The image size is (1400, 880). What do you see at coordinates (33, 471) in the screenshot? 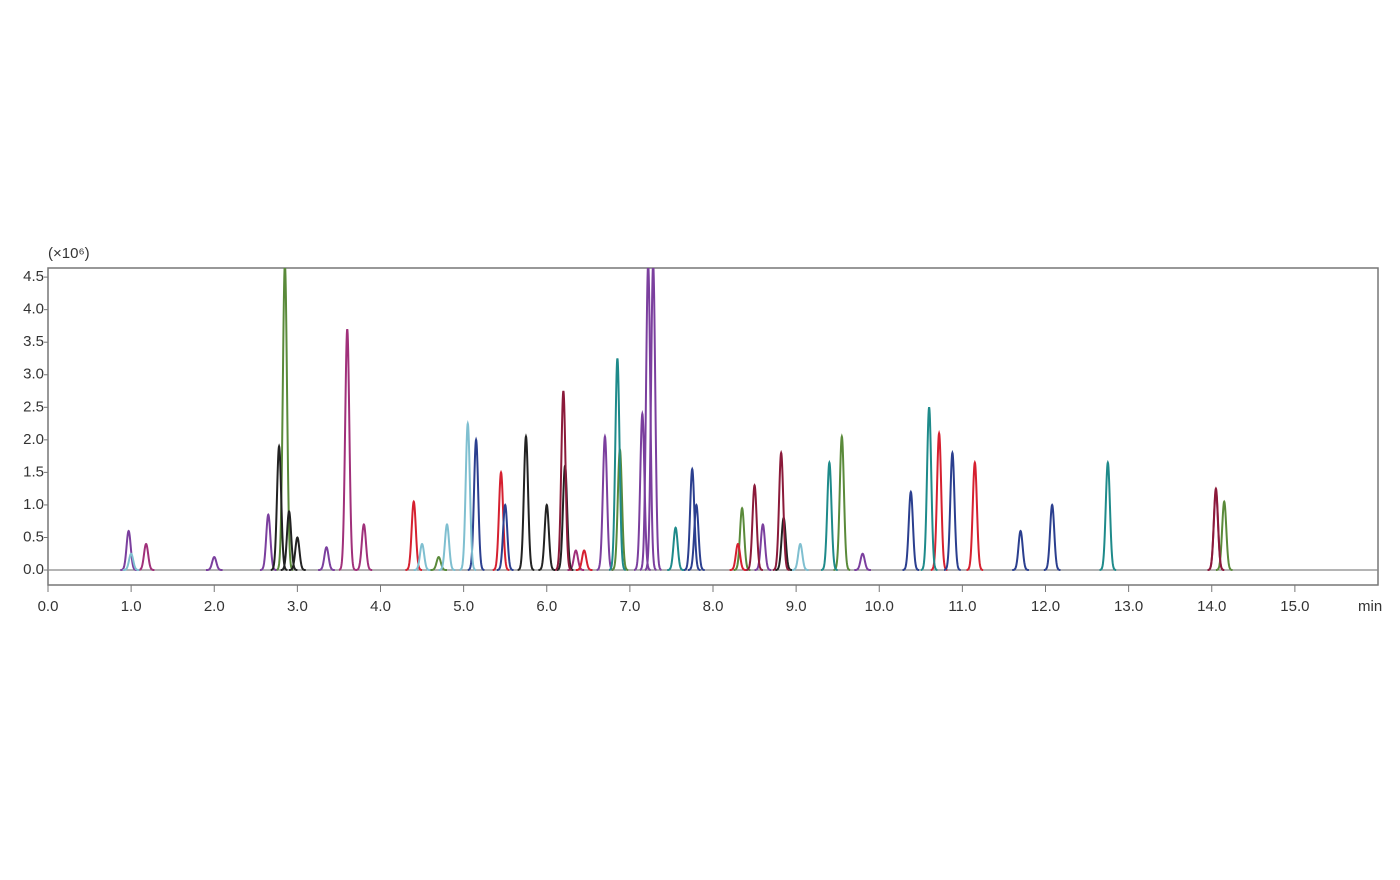
I see `y-tick-label: 1.5` at bounding box center [33, 471].